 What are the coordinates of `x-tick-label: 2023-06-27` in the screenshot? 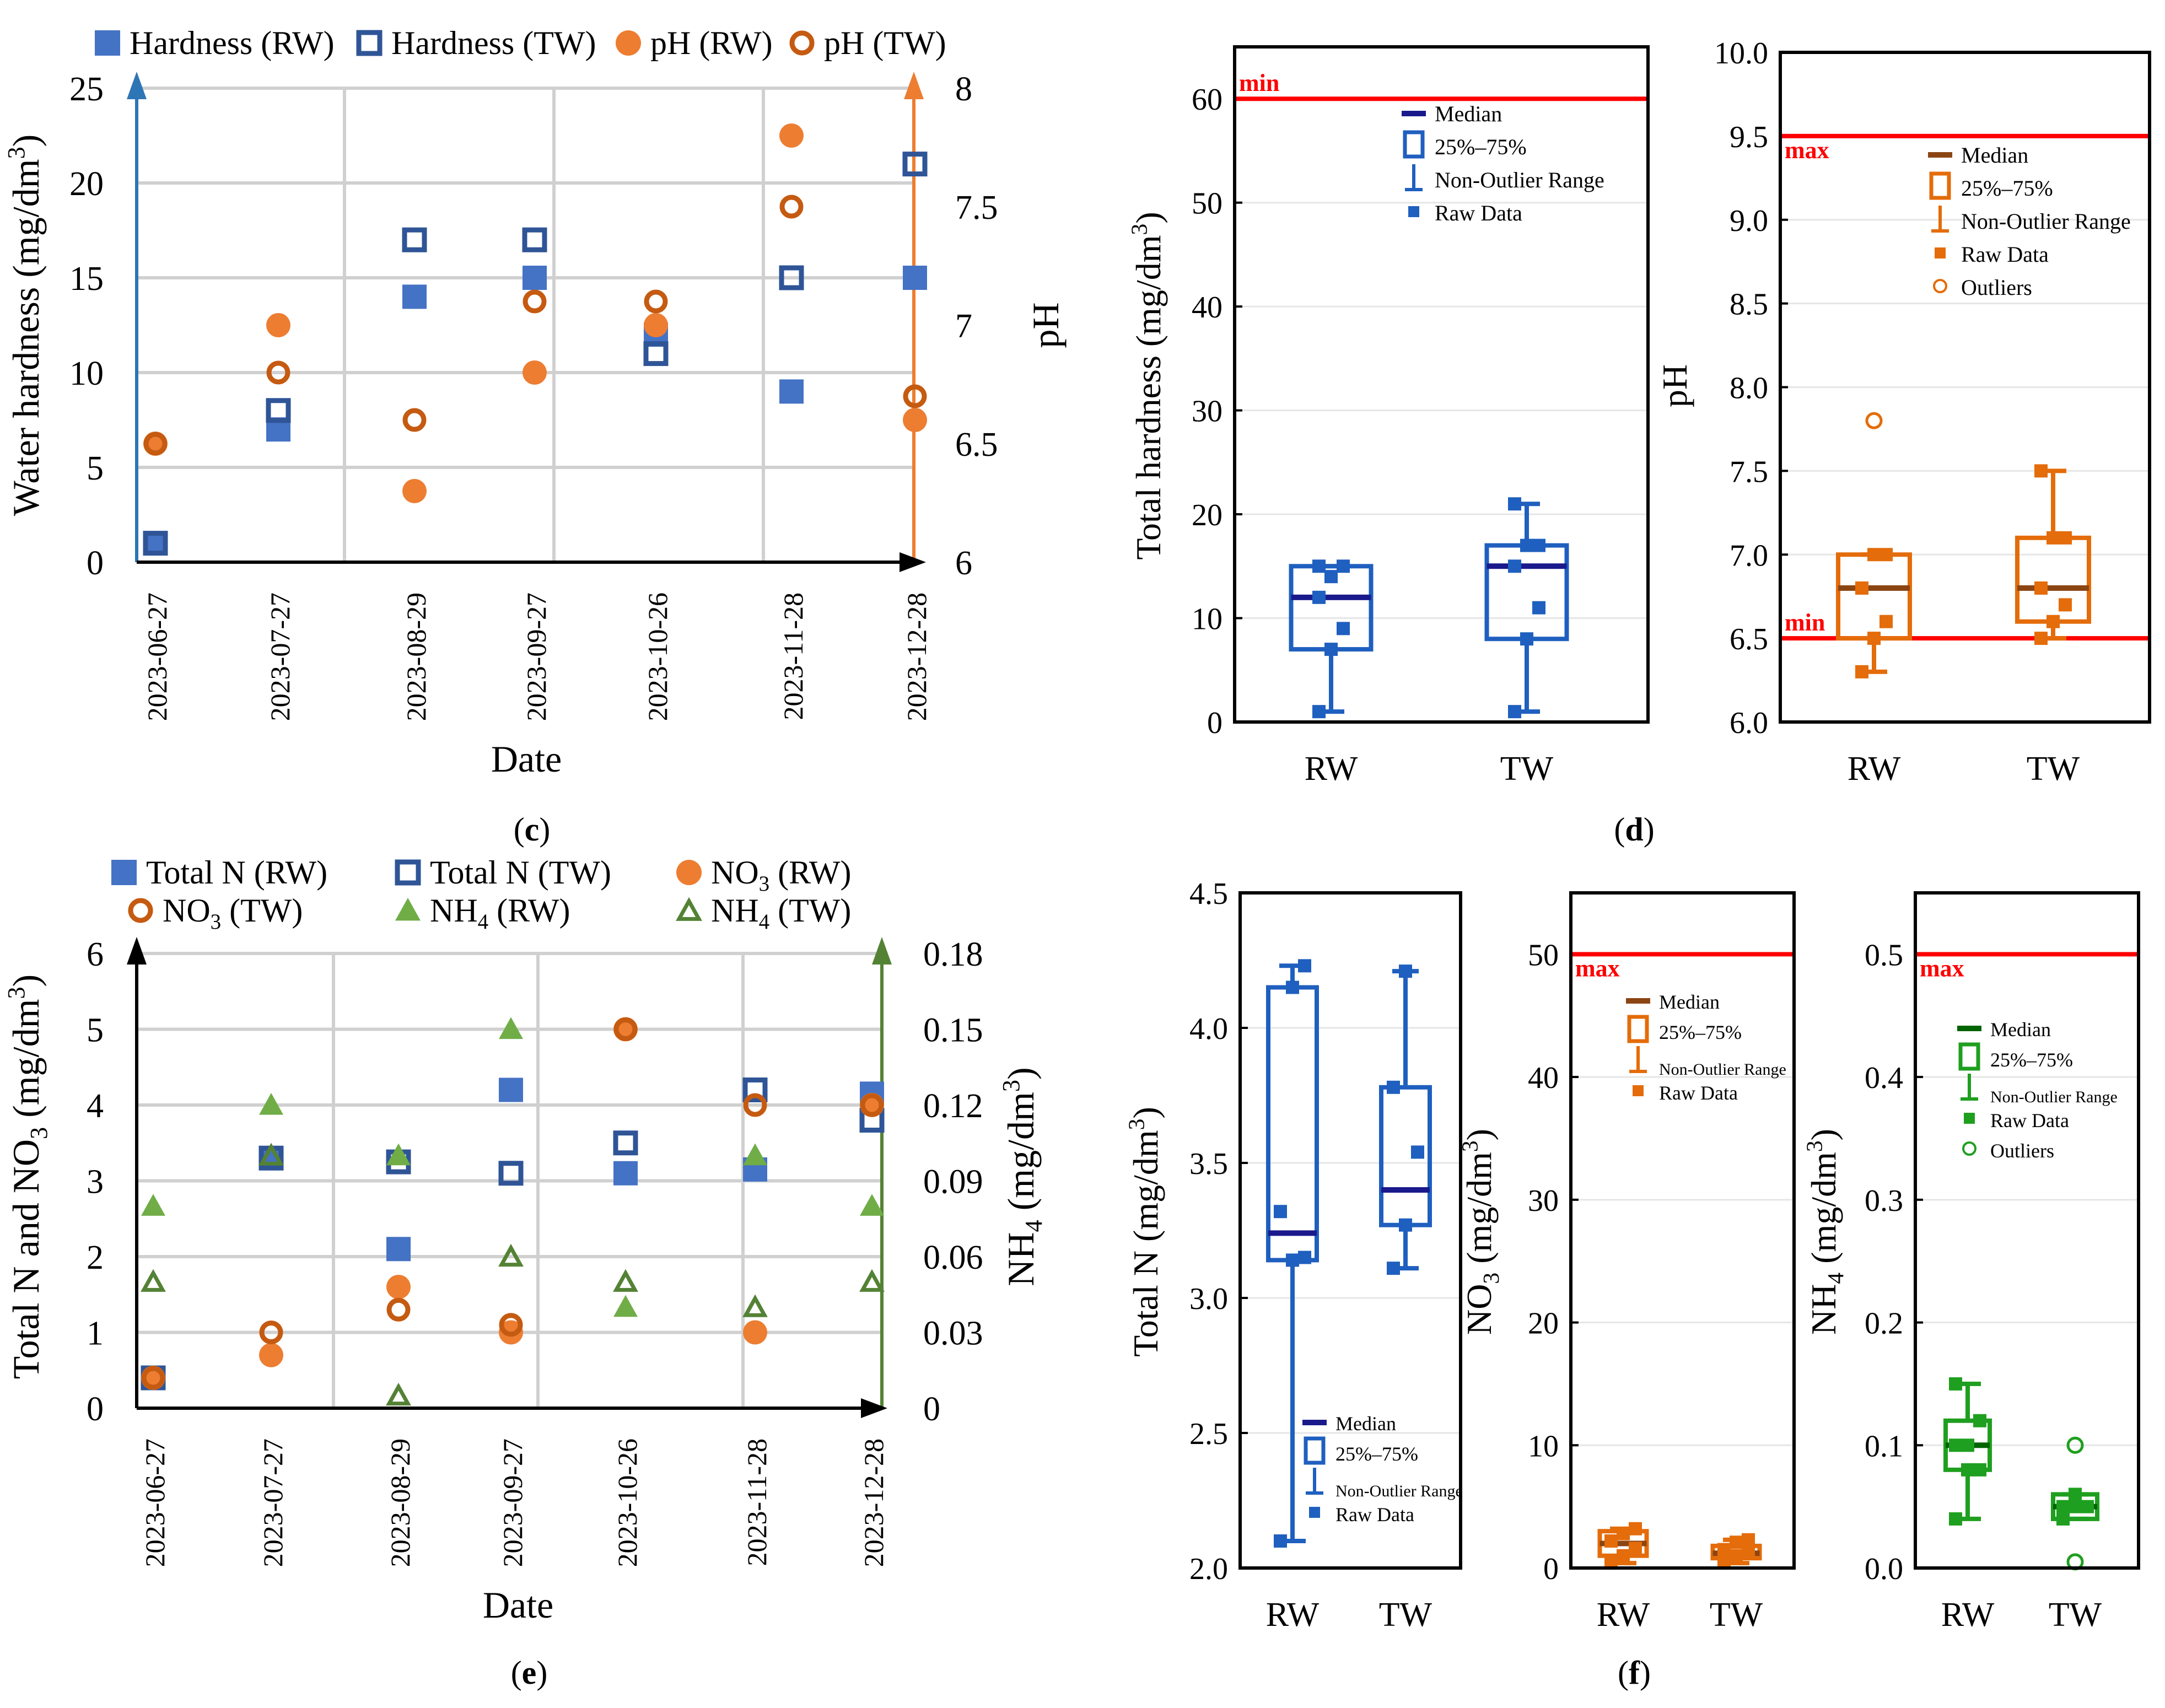 It's located at (154, 1502).